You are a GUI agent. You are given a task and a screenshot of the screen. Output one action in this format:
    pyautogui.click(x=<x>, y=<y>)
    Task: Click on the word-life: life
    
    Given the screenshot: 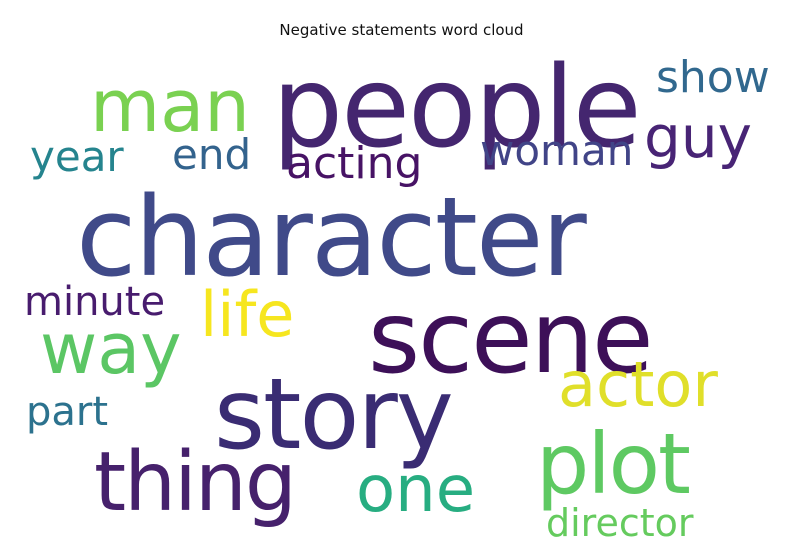 What is the action you would take?
    pyautogui.click(x=247, y=314)
    